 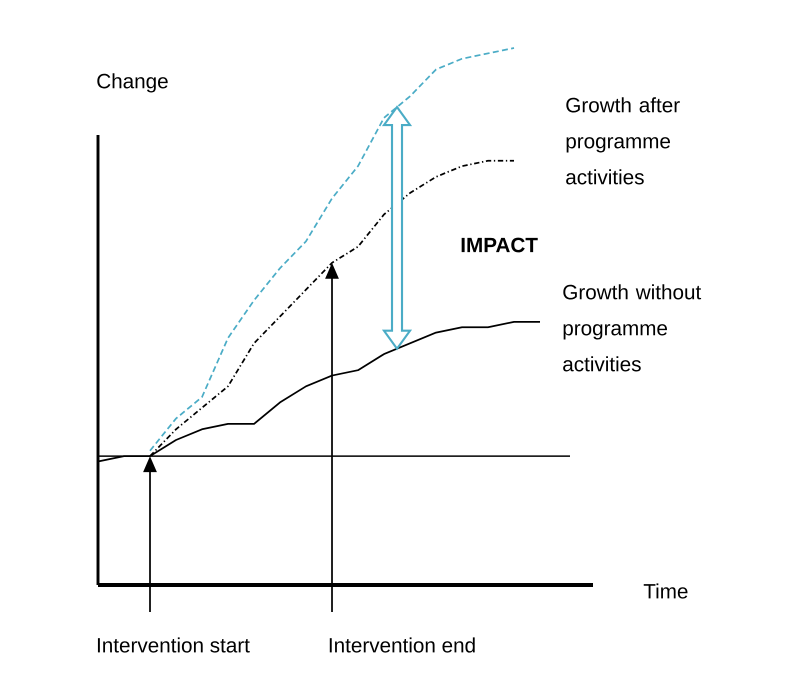 I want to click on text: Growth after programme activities, so click(x=623, y=140).